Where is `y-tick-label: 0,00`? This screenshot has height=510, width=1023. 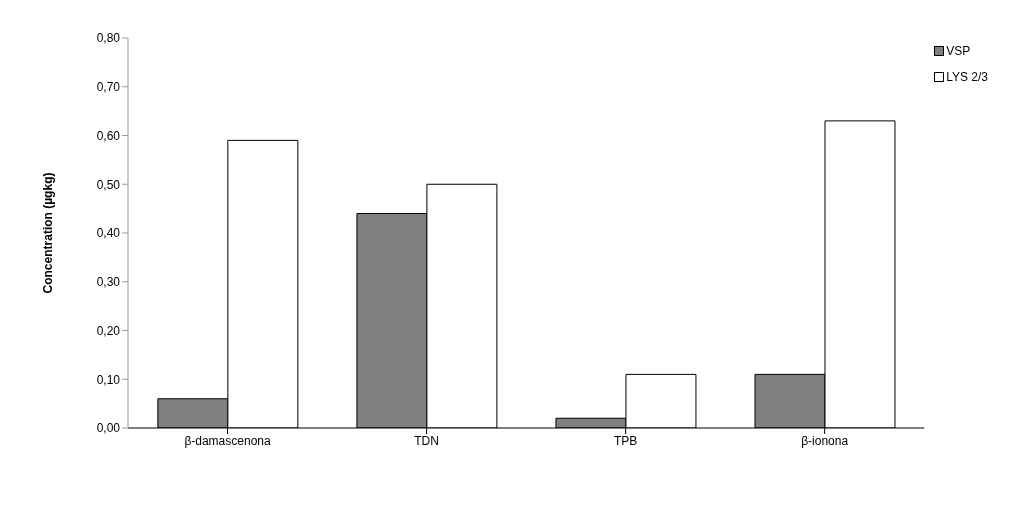 y-tick-label: 0,00 is located at coordinates (108, 428).